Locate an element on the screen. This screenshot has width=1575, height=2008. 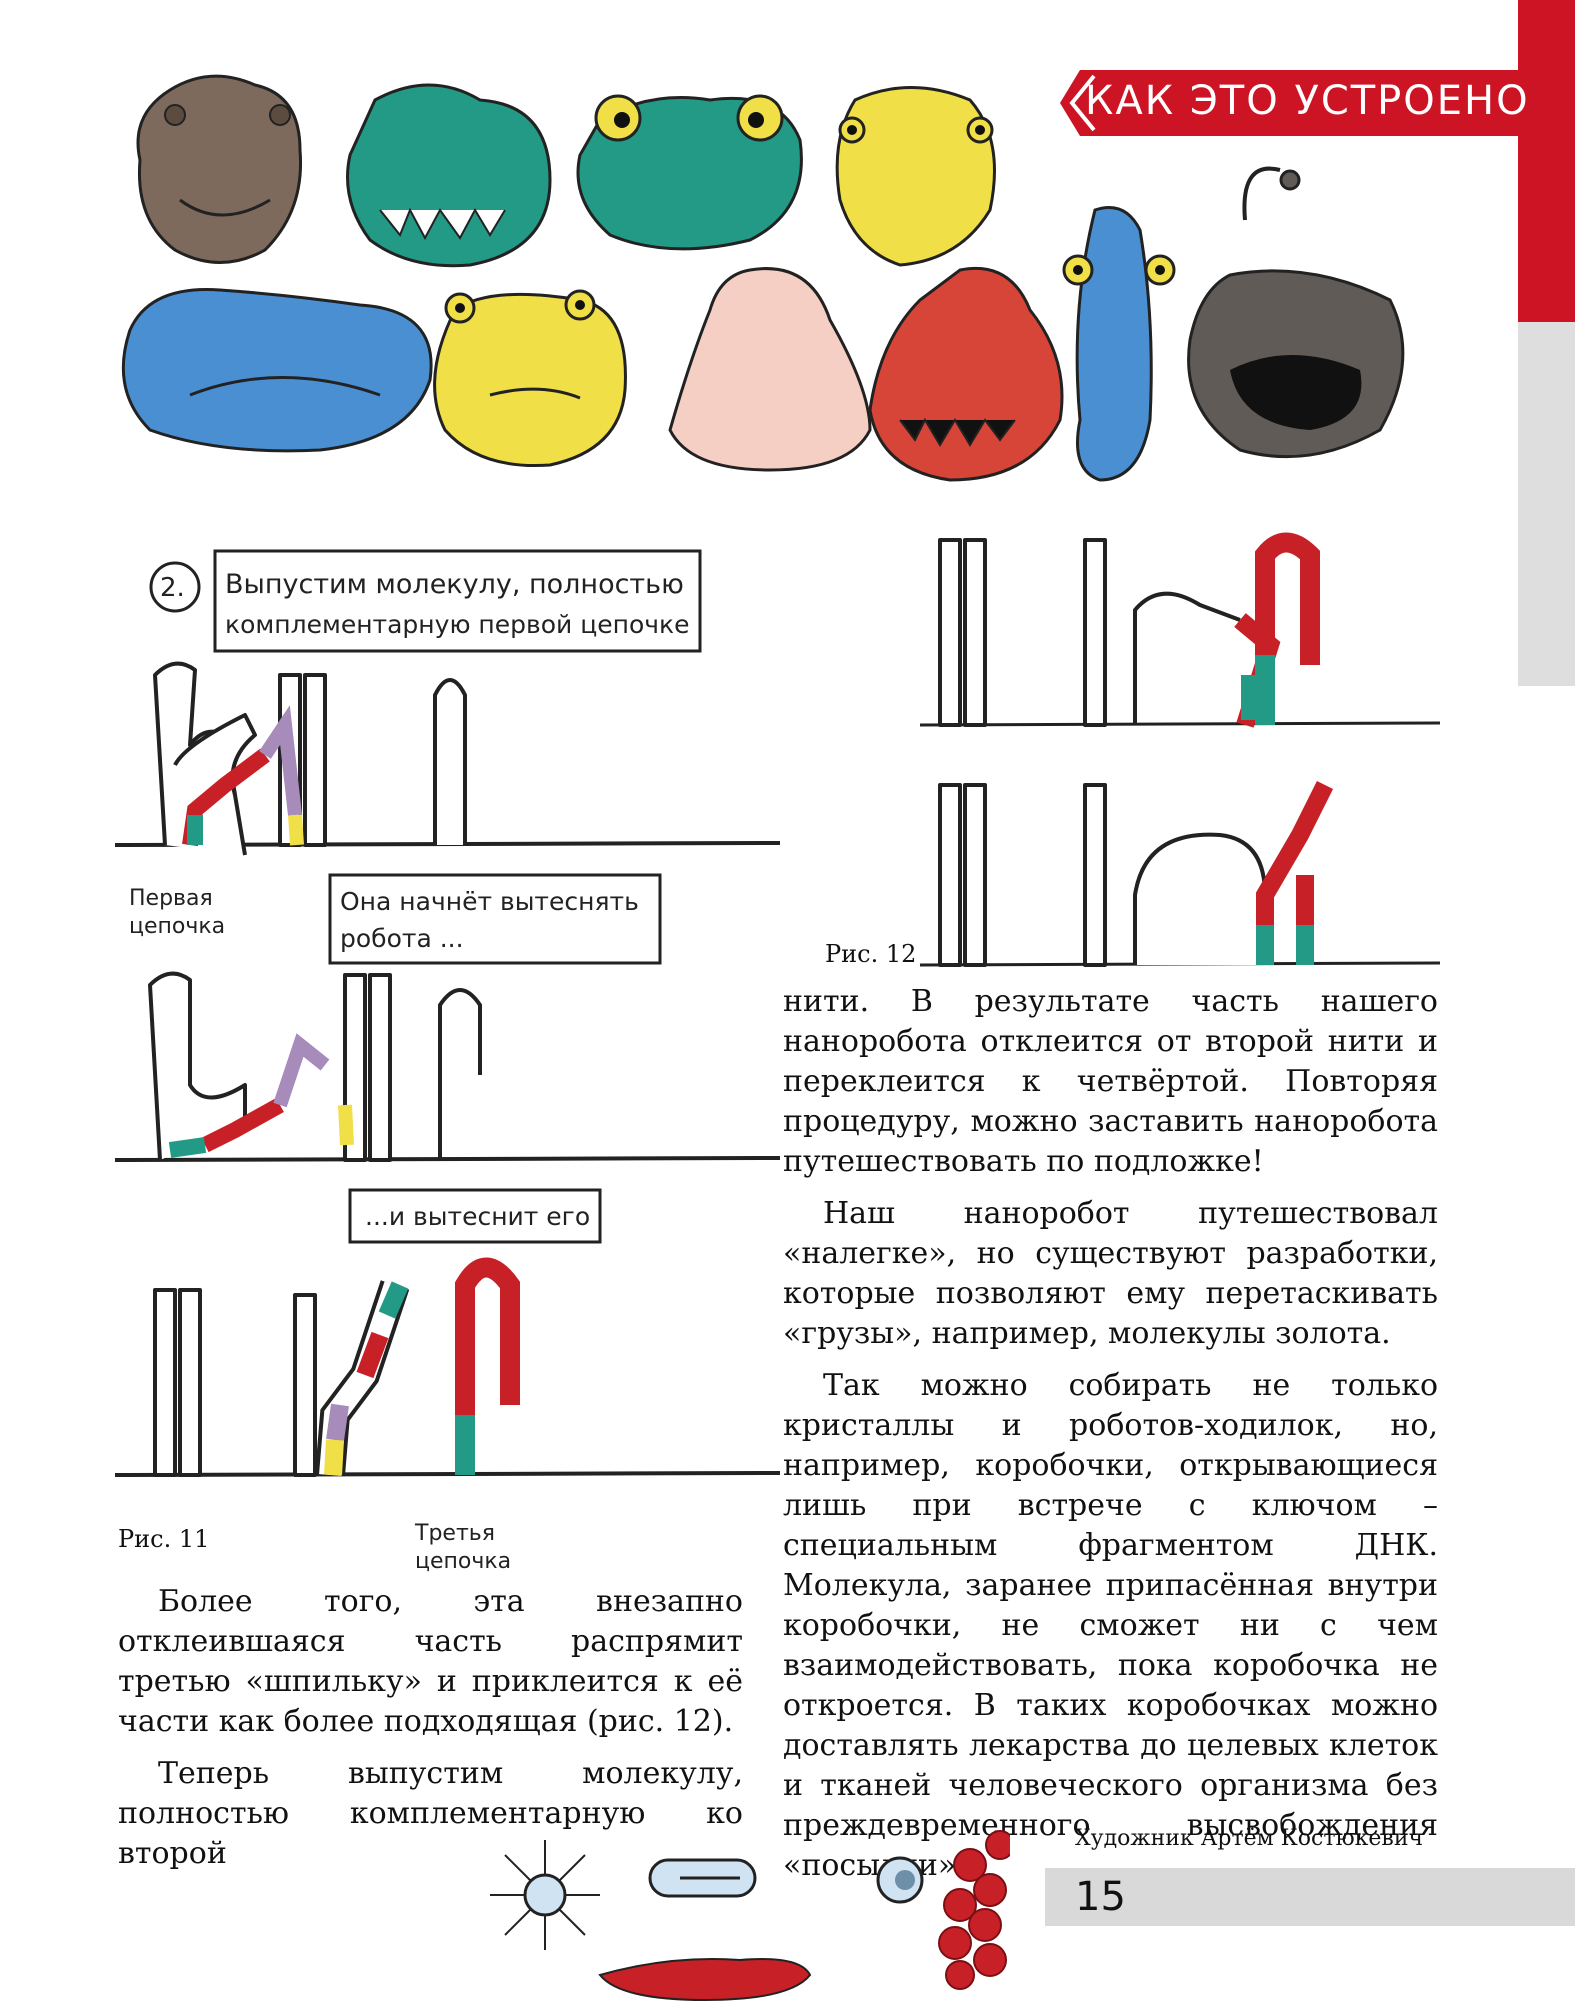
footer-illustration is located at coordinates (750, 1916).